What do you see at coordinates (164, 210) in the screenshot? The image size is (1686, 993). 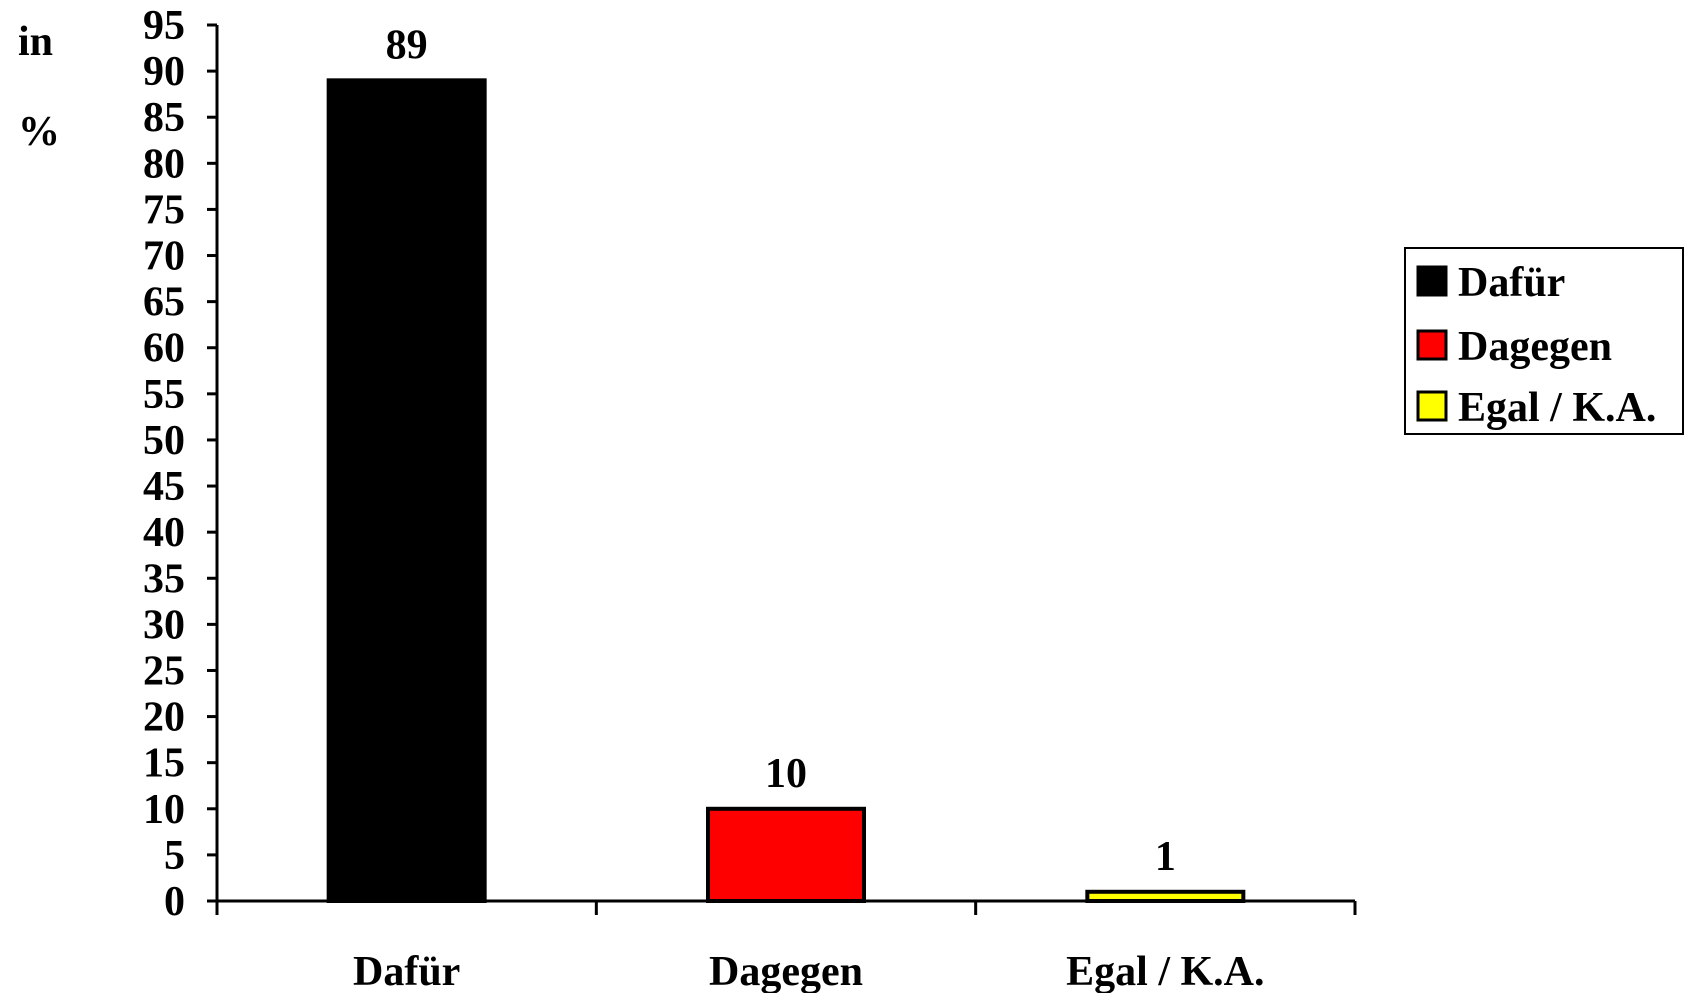 I see `y-tick-label: 75` at bounding box center [164, 210].